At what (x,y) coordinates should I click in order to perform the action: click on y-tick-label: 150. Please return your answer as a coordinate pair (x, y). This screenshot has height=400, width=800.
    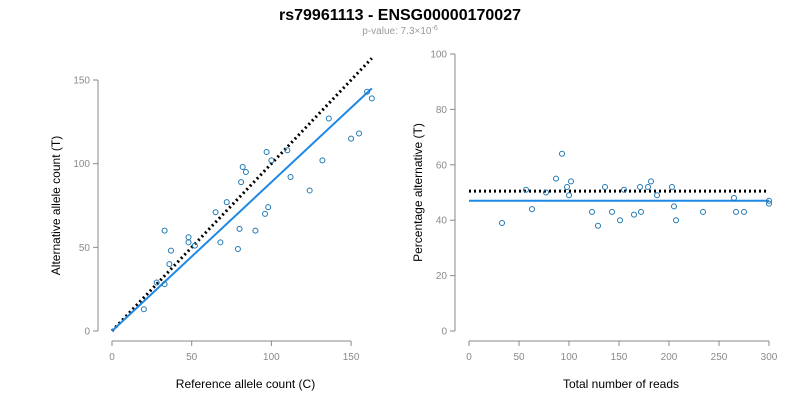
    Looking at the image, I should click on (81, 81).